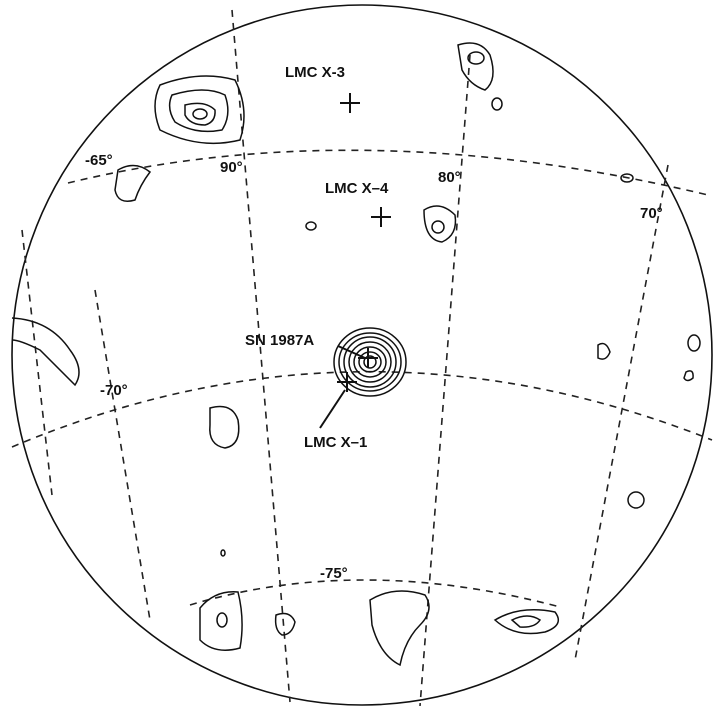  Describe the element at coordinates (315, 72) in the screenshot. I see `source-label: LMC X-3` at that location.